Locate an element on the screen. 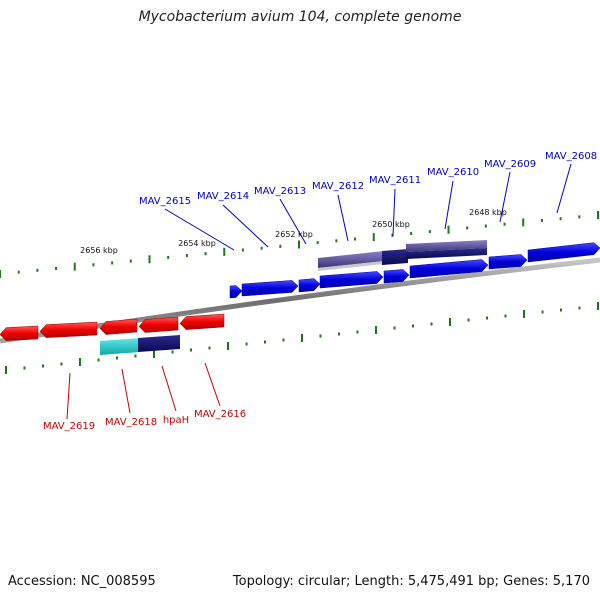  gene-label: MAV_2614 is located at coordinates (223, 196).